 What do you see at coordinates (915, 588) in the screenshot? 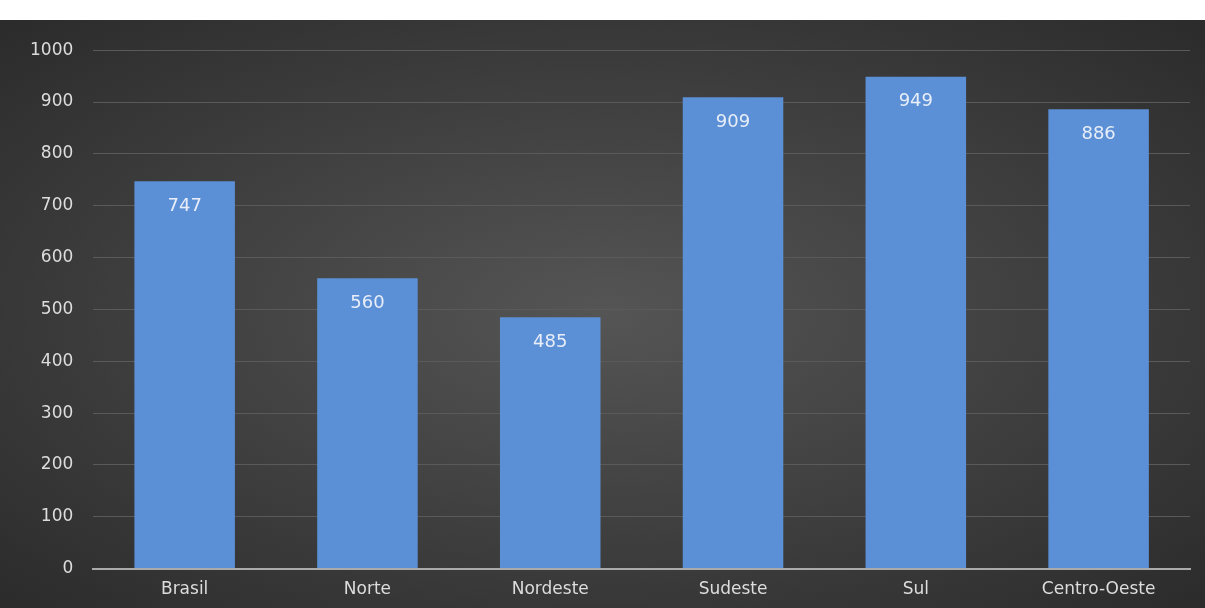
I see `x-tick-label: Sul` at bounding box center [915, 588].